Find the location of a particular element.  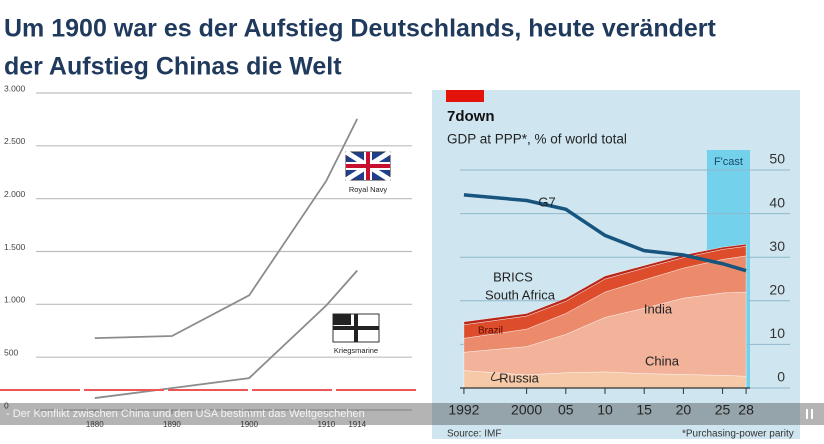

y-tick-label: 500 is located at coordinates (11, 352).